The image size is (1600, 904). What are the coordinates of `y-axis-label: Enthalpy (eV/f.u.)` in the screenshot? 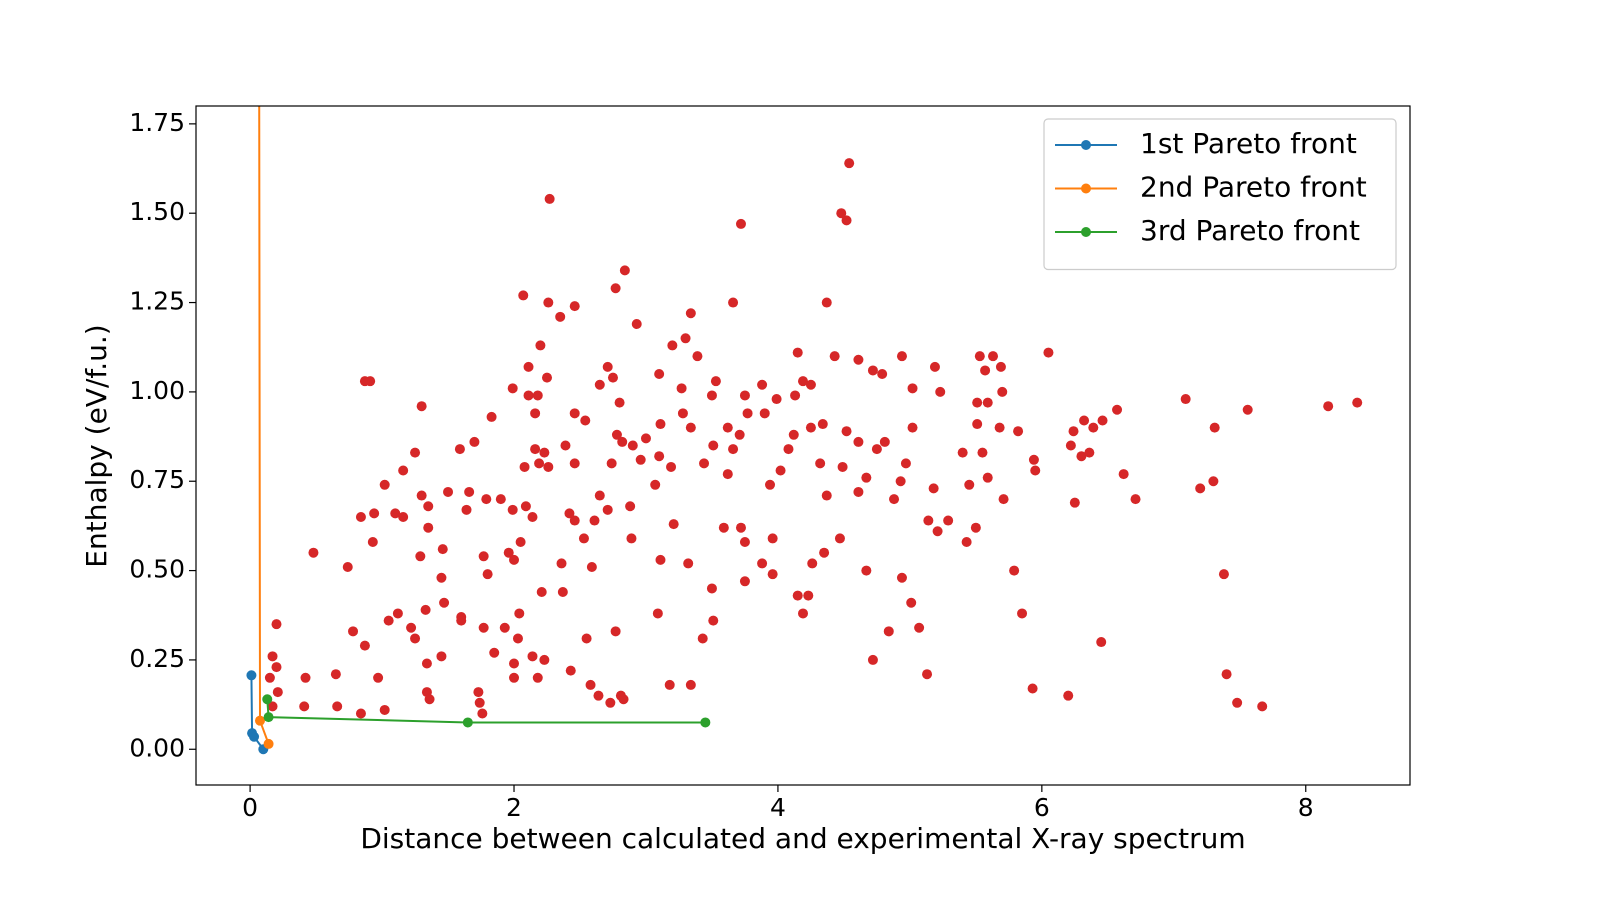 It's located at (96, 445).